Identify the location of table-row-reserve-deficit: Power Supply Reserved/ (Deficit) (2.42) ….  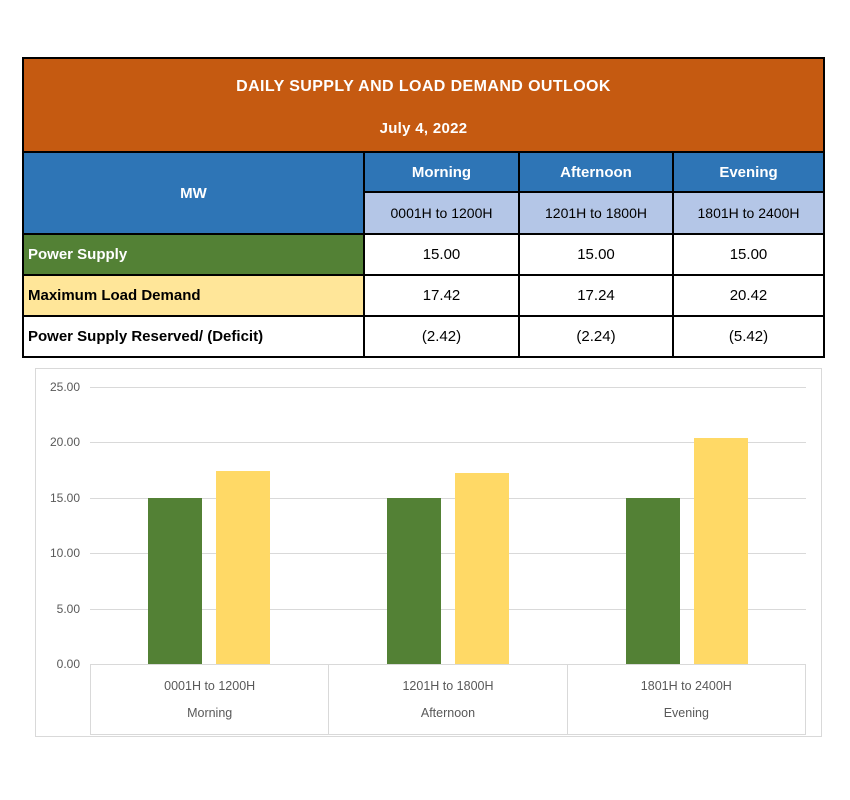
(423, 336).